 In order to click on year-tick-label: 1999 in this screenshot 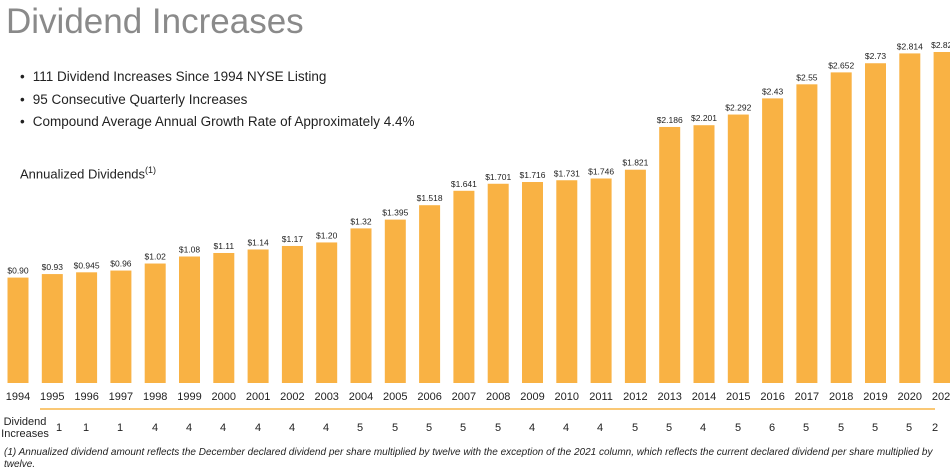, I will do `click(189, 397)`.